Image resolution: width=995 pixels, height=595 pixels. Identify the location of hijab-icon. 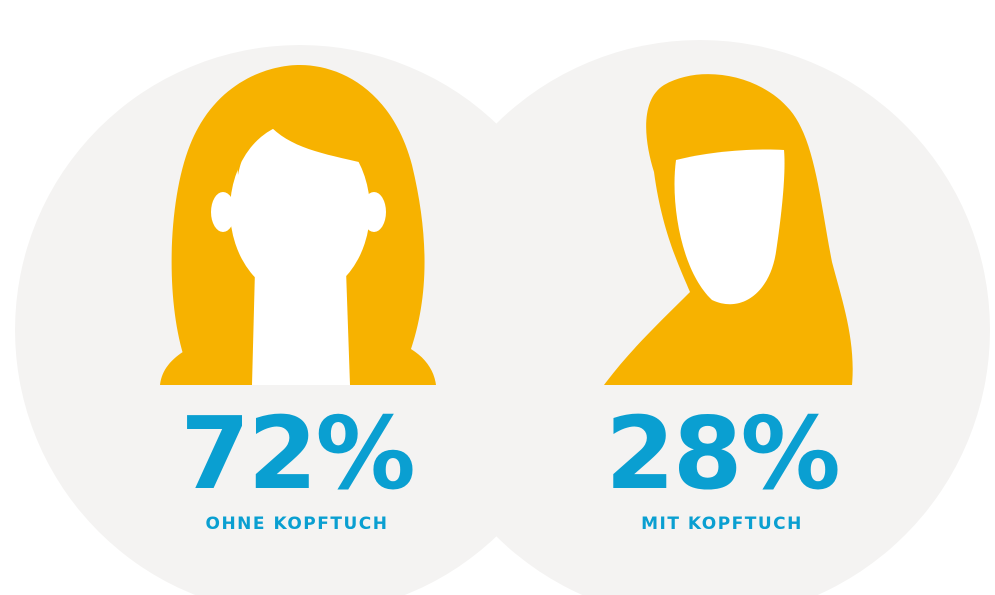
(728, 229).